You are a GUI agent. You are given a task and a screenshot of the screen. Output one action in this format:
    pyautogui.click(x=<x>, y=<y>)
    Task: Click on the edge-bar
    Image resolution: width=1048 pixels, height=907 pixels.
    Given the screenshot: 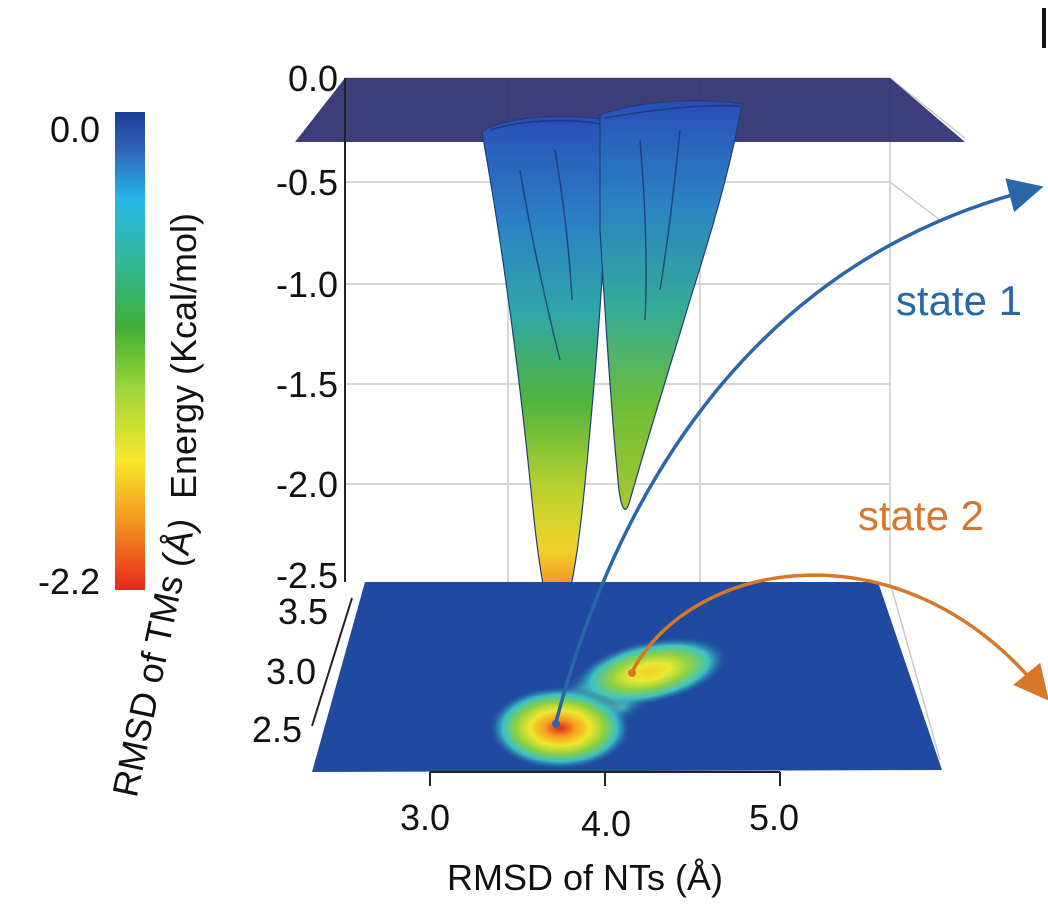 What is the action you would take?
    pyautogui.click(x=1044, y=28)
    